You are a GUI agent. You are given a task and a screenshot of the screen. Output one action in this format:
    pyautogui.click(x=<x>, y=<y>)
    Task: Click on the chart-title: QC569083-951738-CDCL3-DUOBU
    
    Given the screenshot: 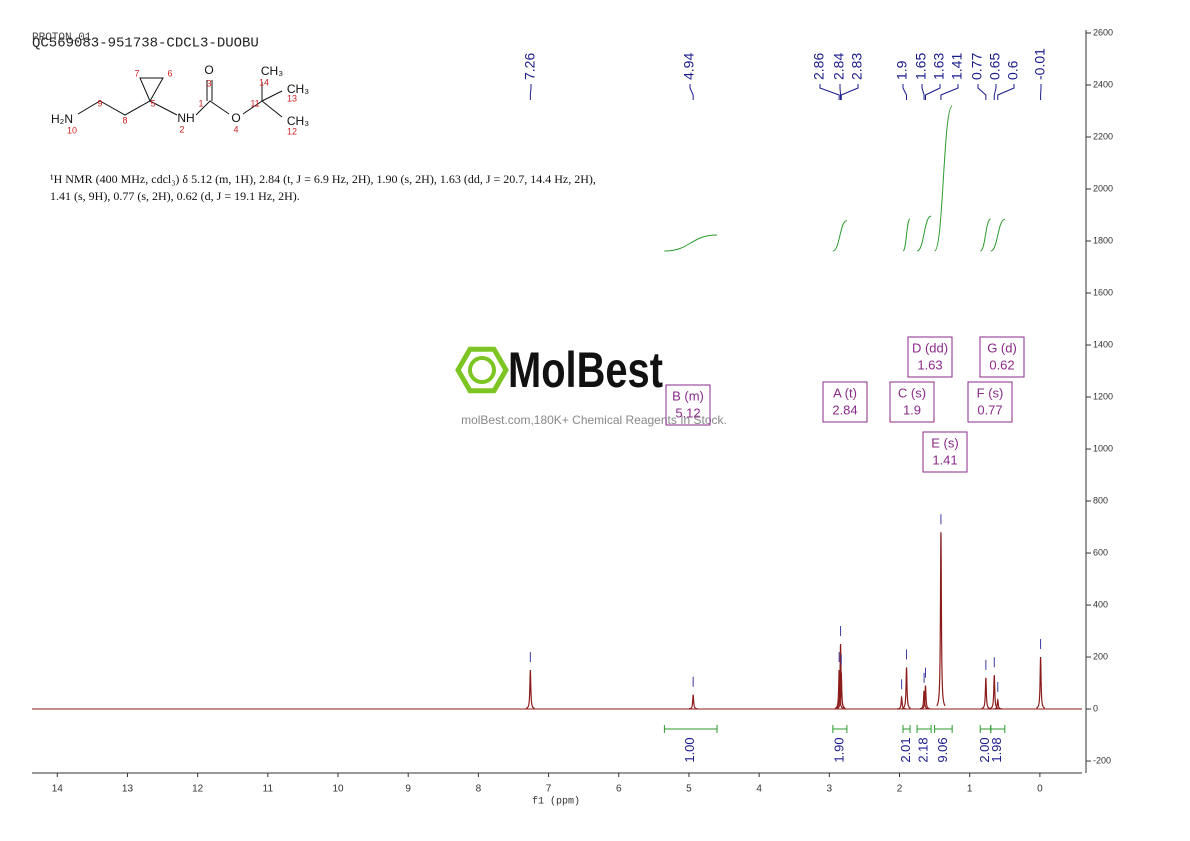 What is the action you would take?
    pyautogui.click(x=145, y=44)
    